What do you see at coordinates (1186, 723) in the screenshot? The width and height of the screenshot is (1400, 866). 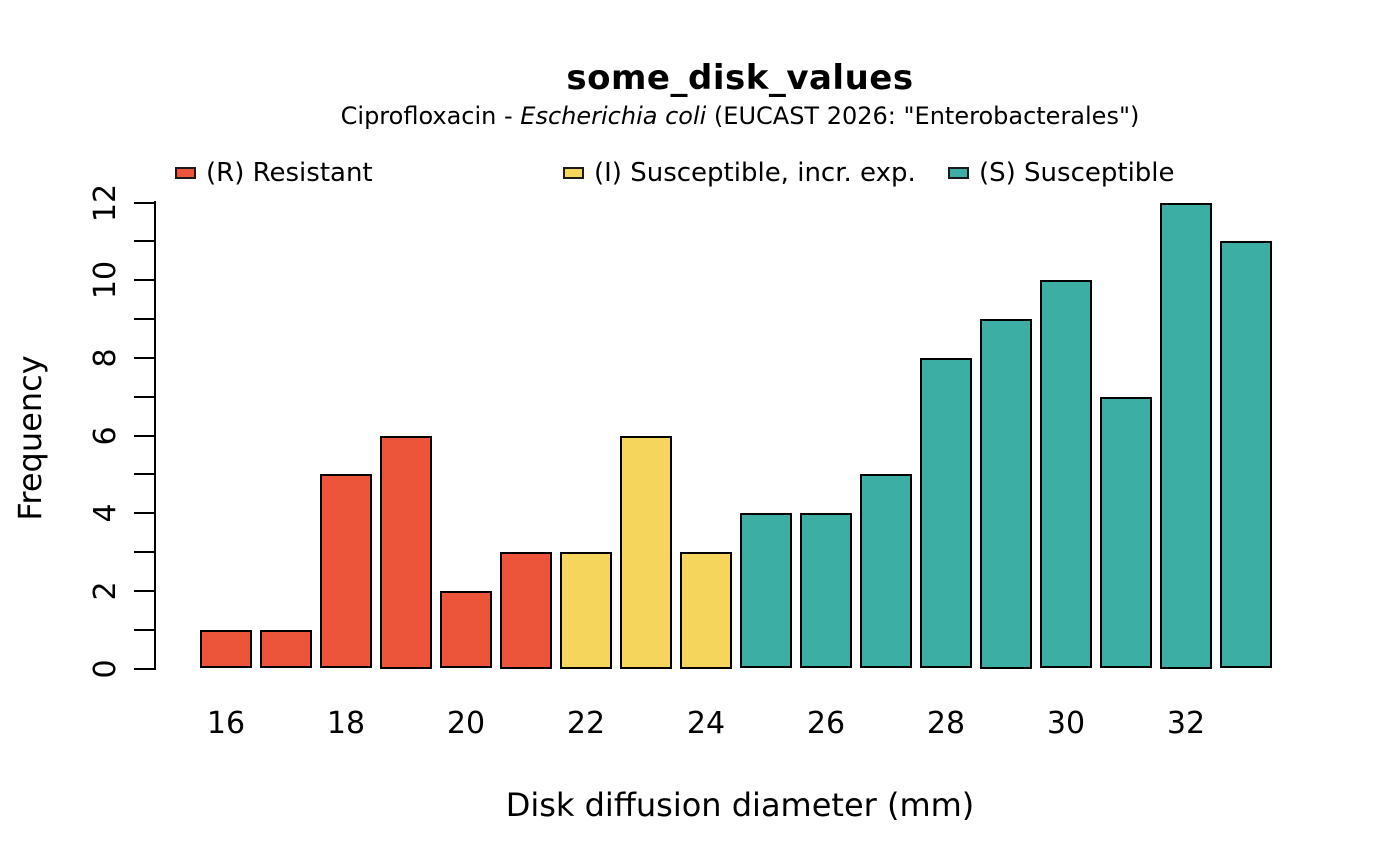 I see `x-tick-label: 32` at bounding box center [1186, 723].